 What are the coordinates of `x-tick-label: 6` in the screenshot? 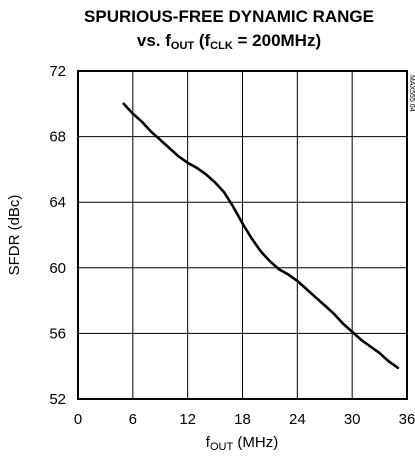 It's located at (133, 419).